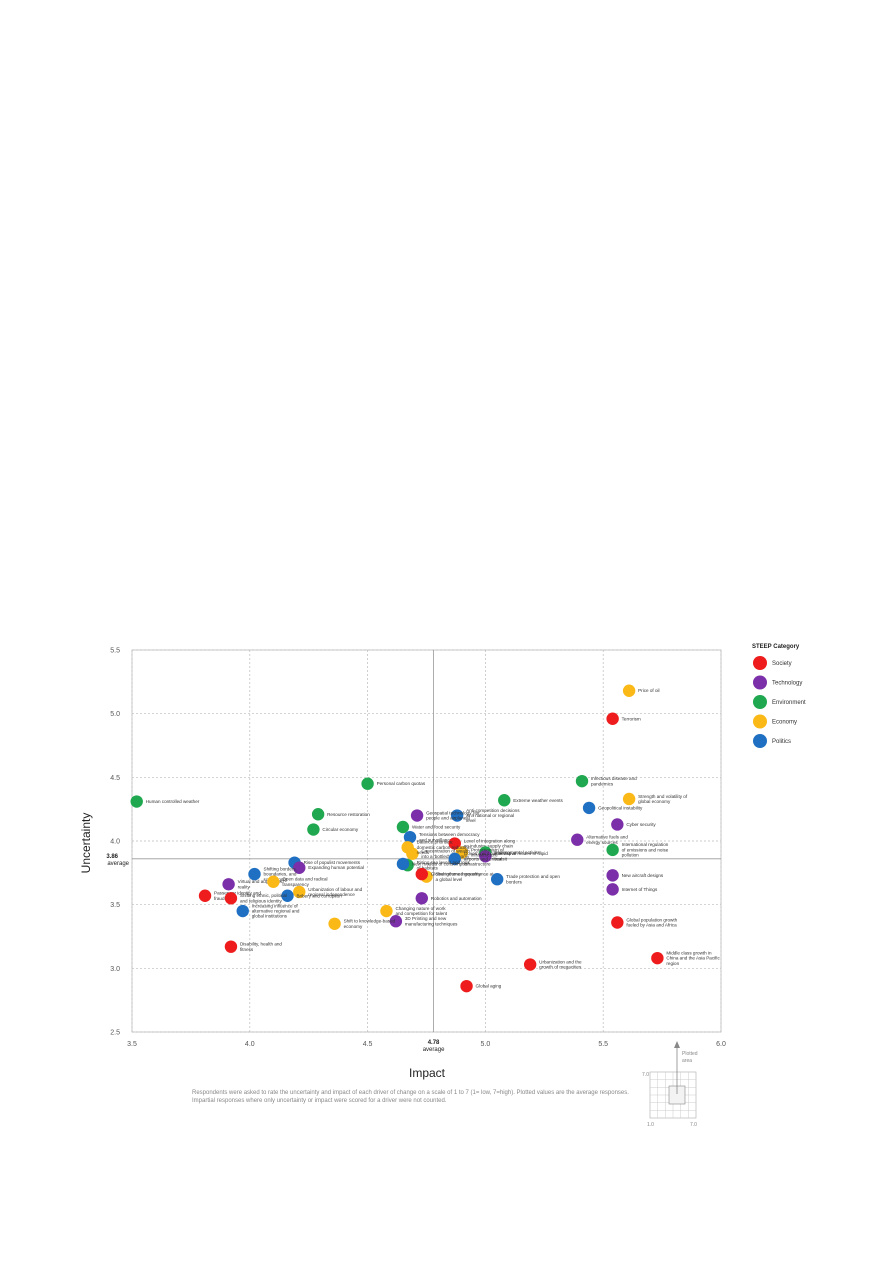 The image size is (893, 1263). I want to click on point-label: Shift to knowledge-based economy, so click(370, 924).